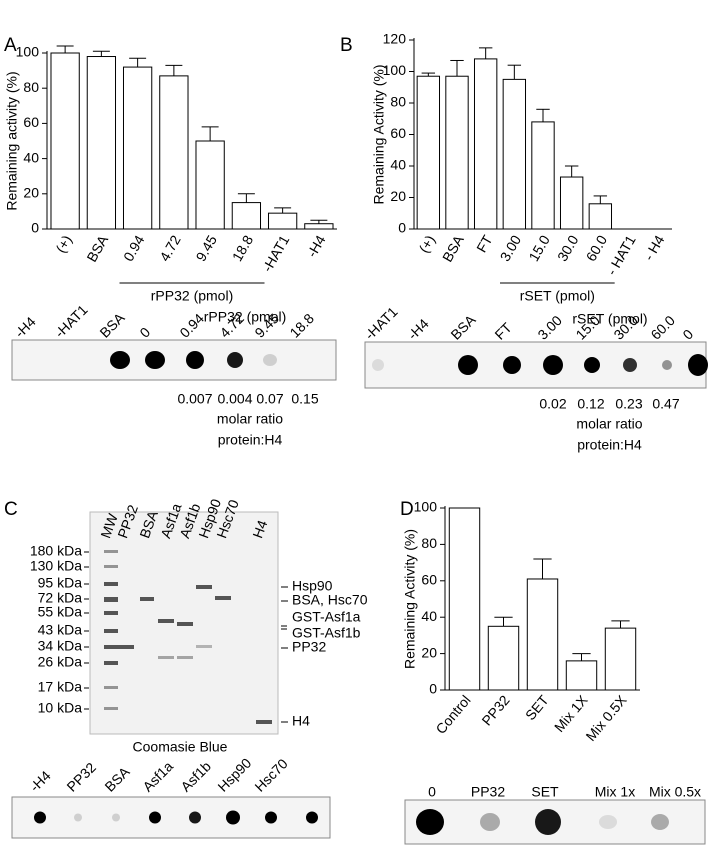 Image resolution: width=714 pixels, height=846 pixels. I want to click on molar-ratio: 0.07, so click(269, 399).